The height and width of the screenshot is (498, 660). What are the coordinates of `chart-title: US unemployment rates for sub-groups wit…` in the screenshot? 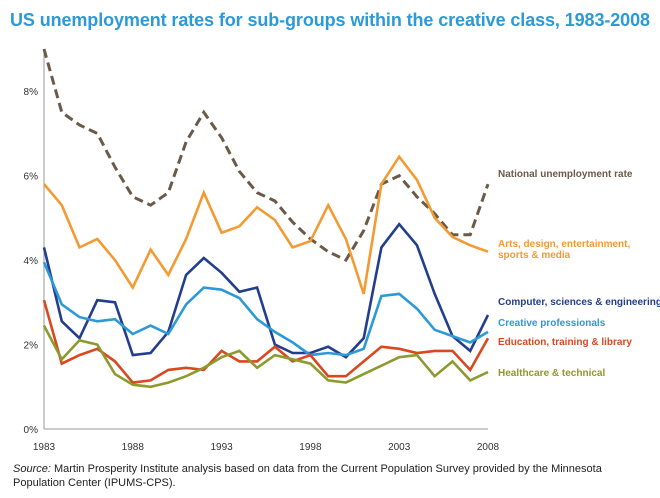 It's located at (330, 20).